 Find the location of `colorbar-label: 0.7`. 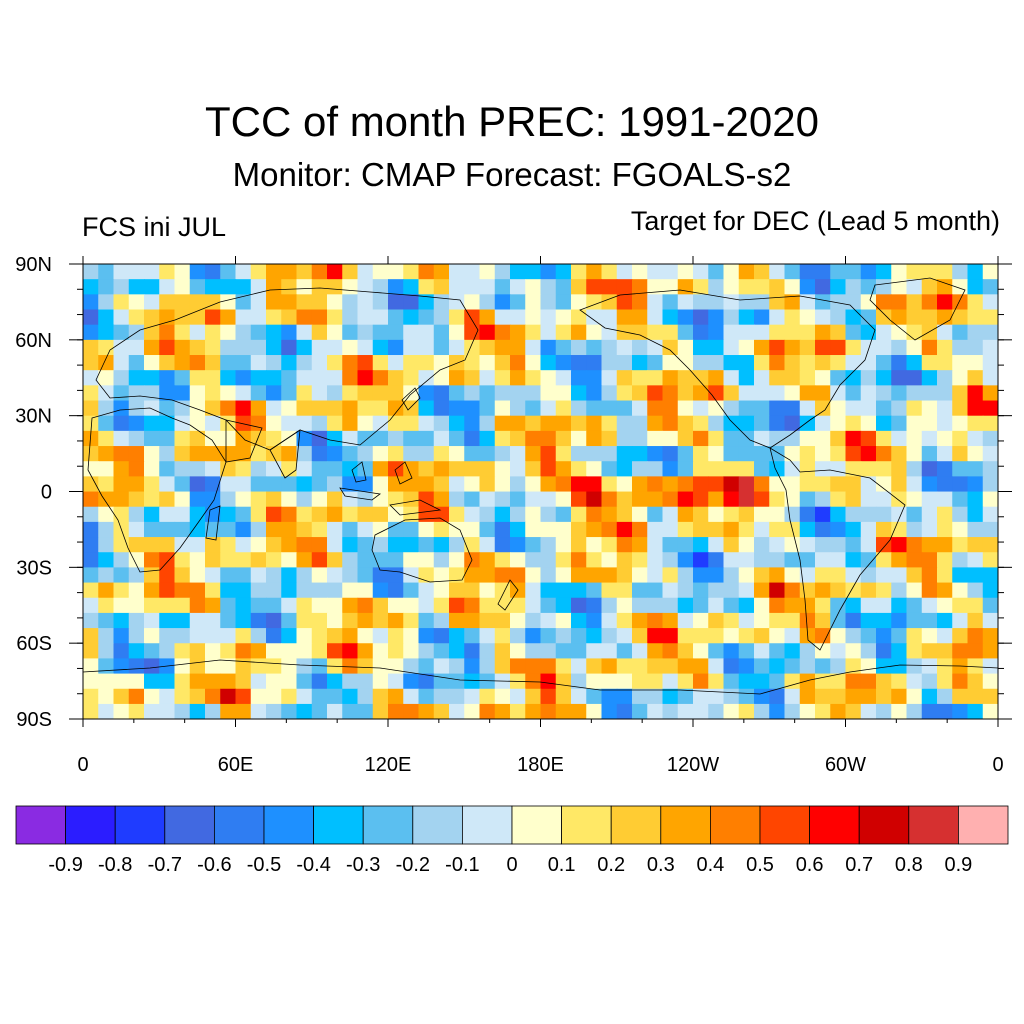

colorbar-label: 0.7 is located at coordinates (859, 865).